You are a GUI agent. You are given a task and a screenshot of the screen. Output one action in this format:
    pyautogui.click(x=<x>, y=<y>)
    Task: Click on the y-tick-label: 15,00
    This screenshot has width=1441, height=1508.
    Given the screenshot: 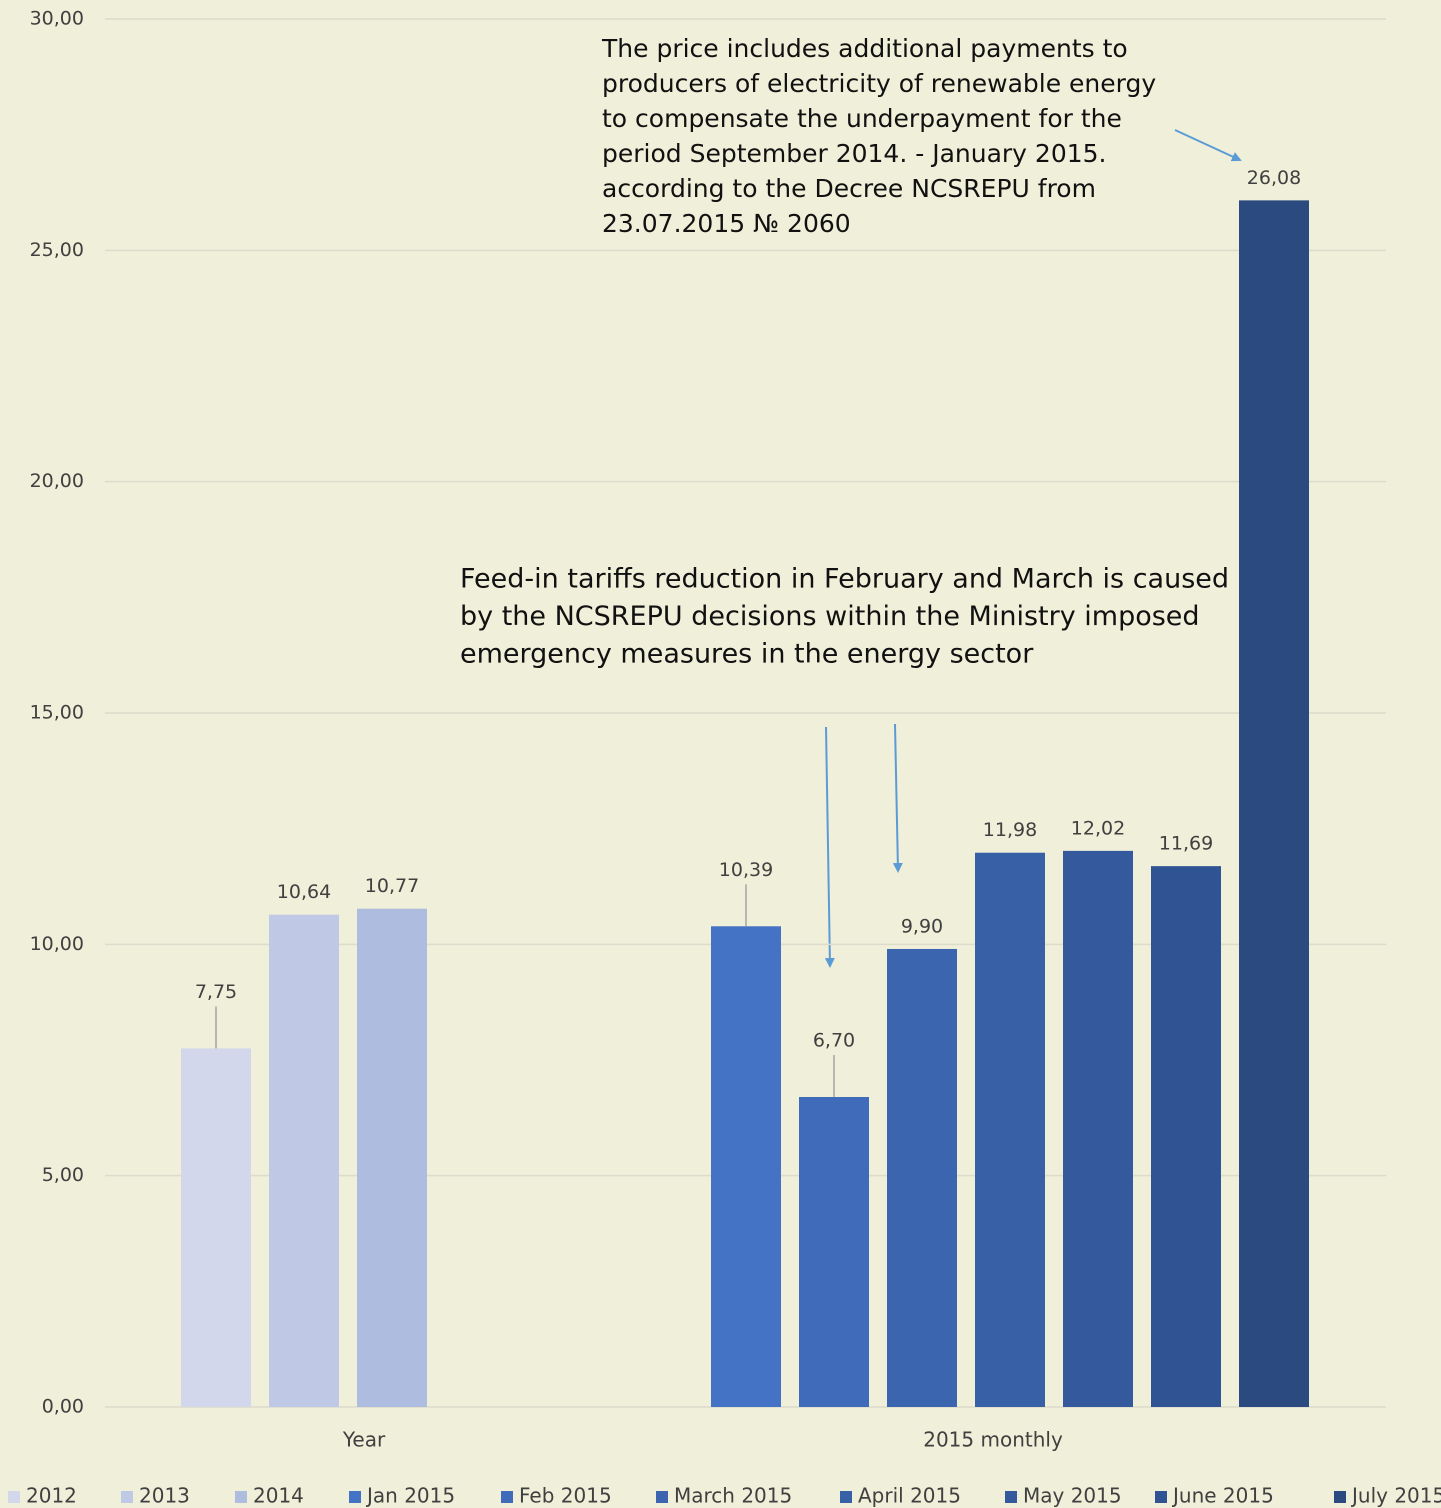 What is the action you would take?
    pyautogui.click(x=57, y=713)
    